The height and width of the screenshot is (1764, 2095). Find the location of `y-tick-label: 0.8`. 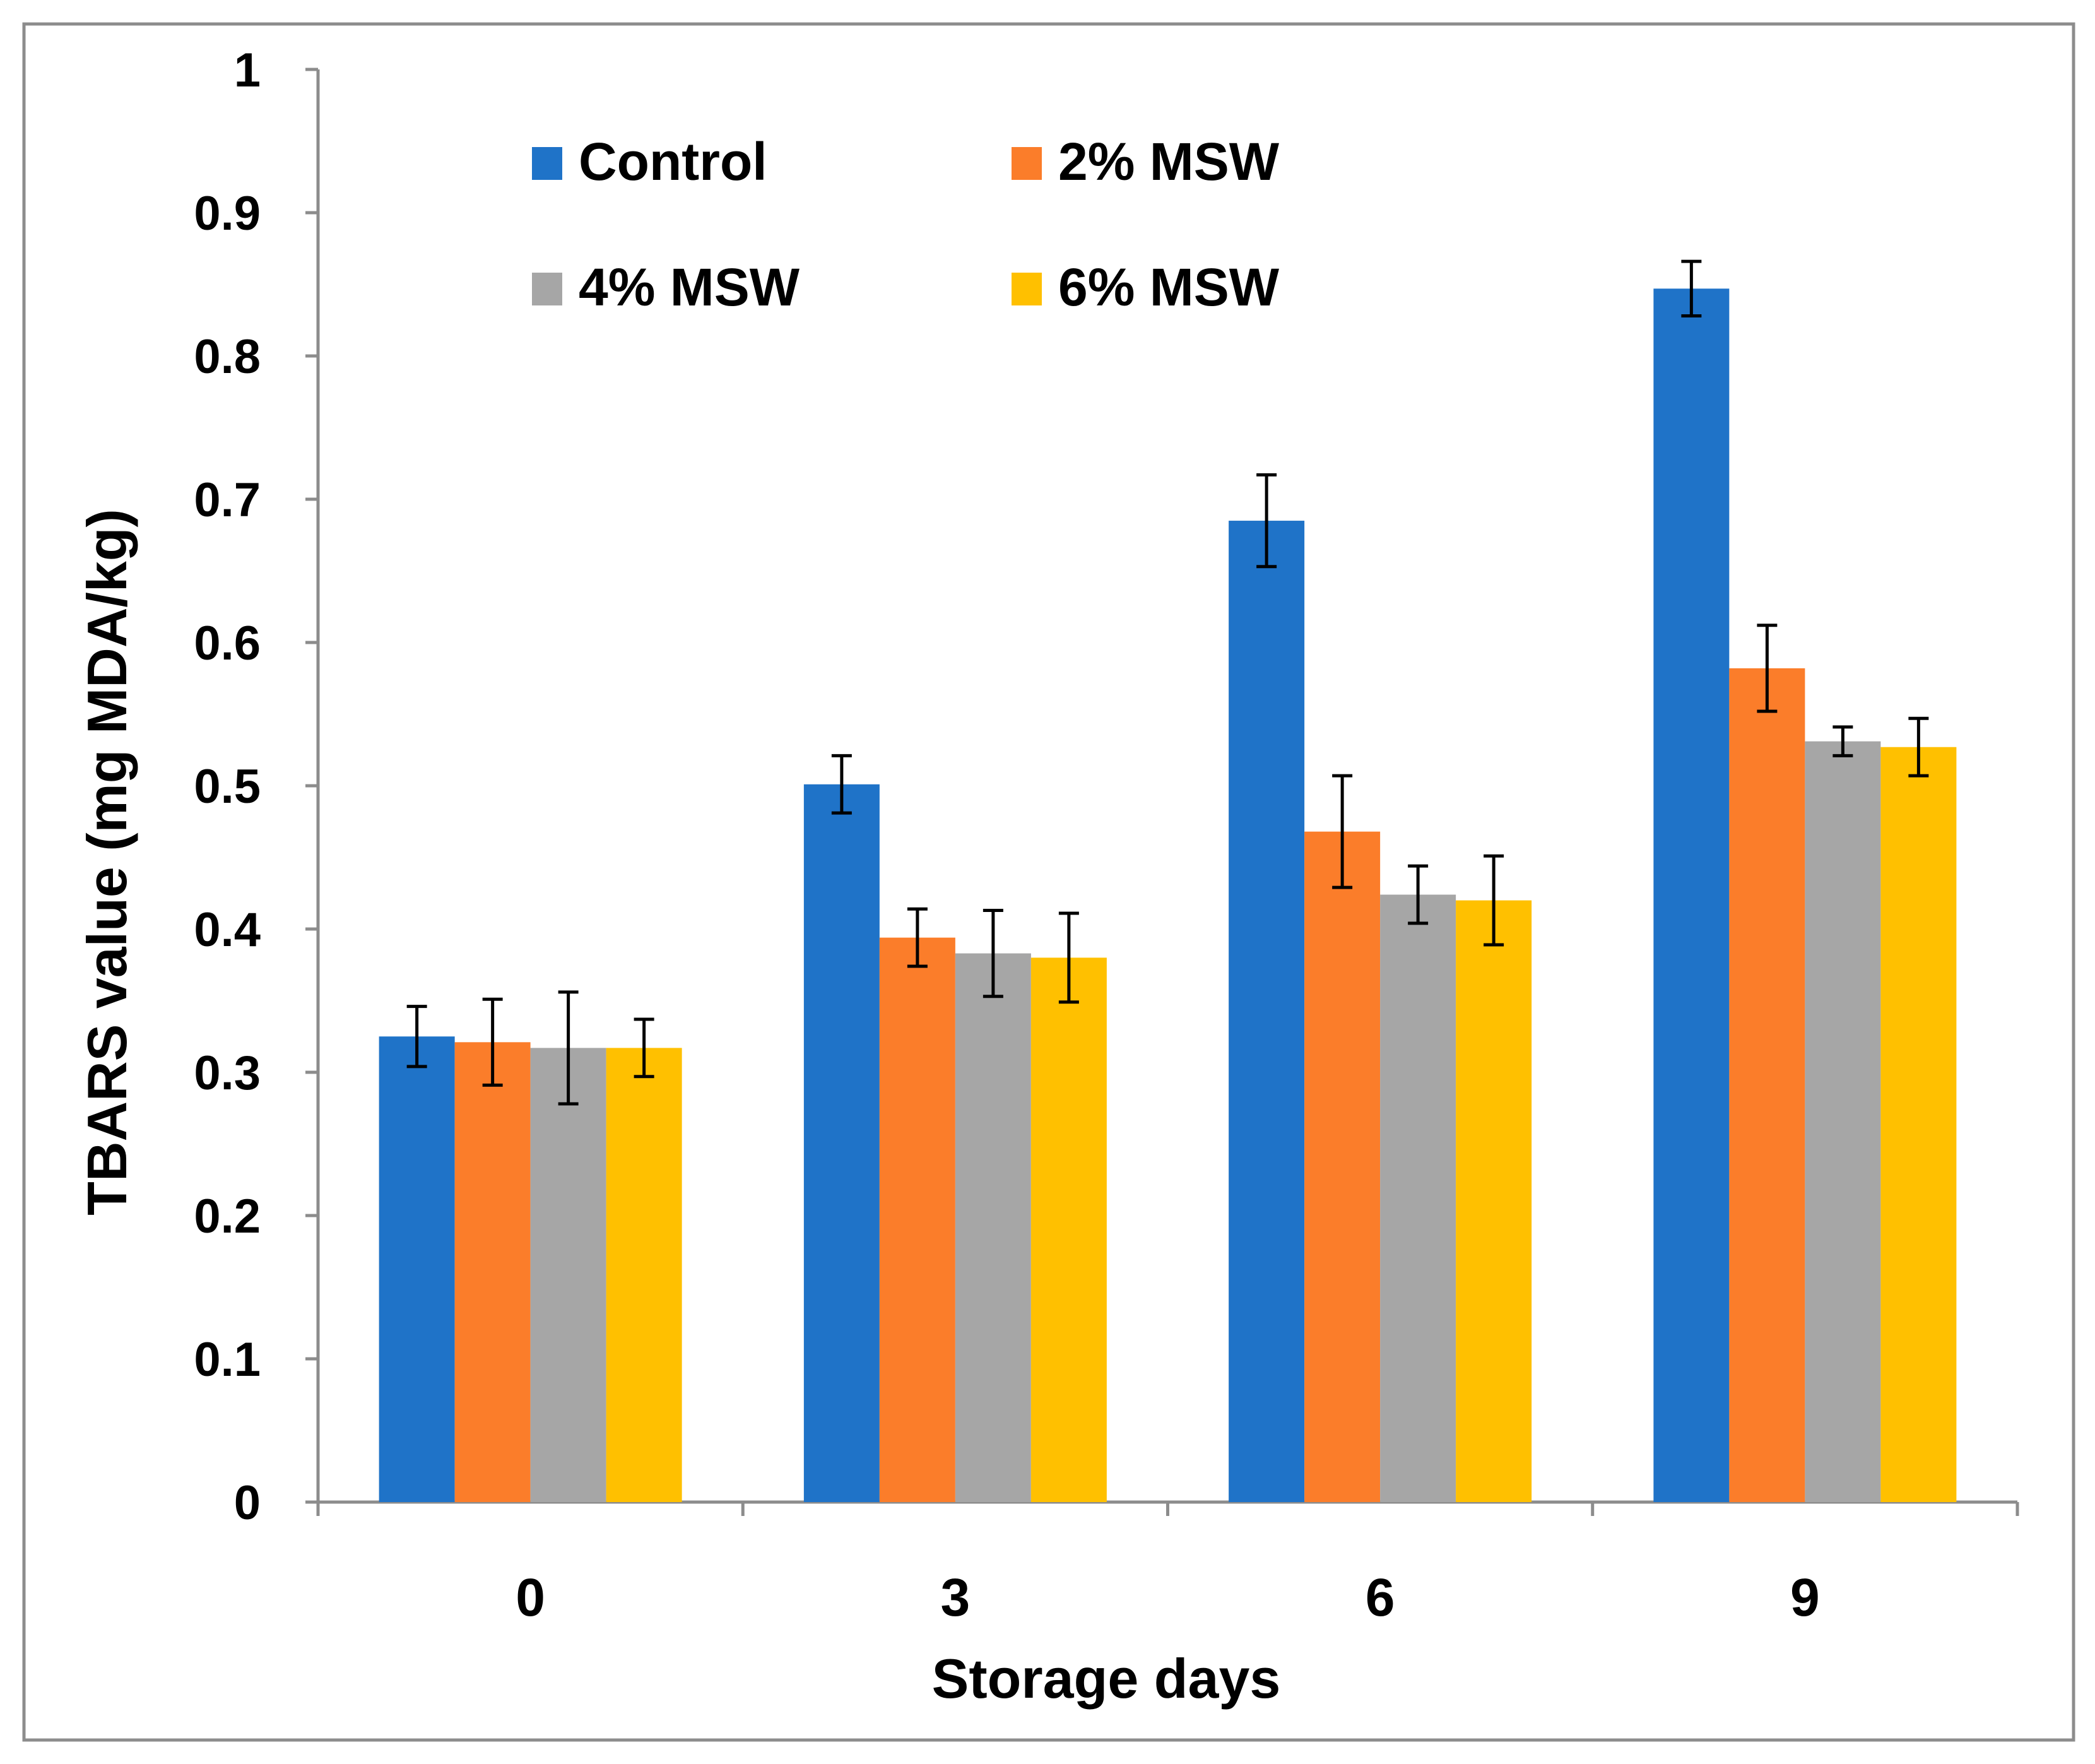

y-tick-label: 0.8 is located at coordinates (227, 357).